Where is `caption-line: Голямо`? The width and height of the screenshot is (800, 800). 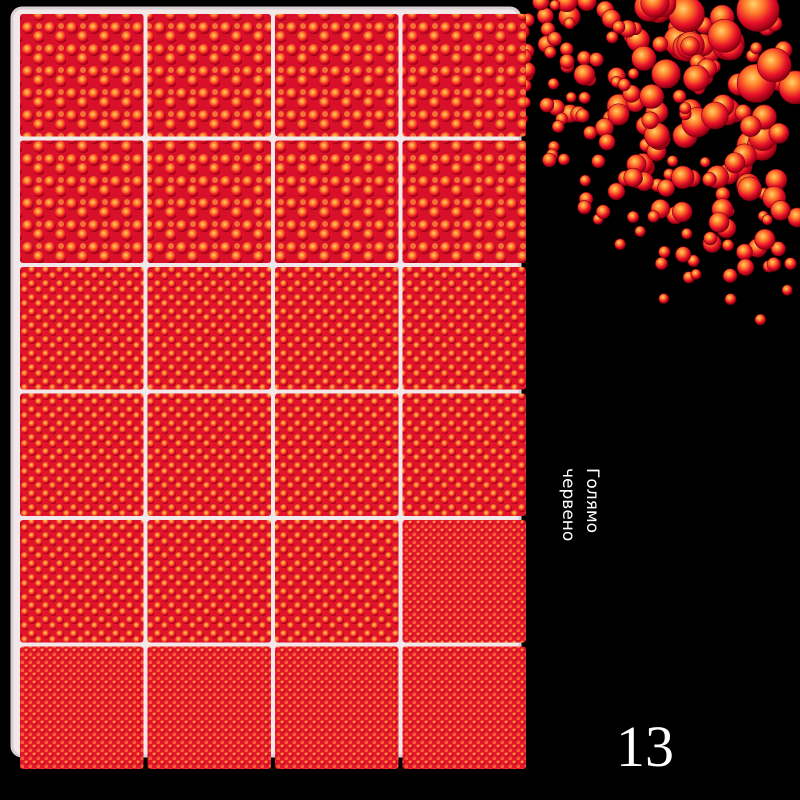
caption-line: Голямо is located at coordinates (592, 500).